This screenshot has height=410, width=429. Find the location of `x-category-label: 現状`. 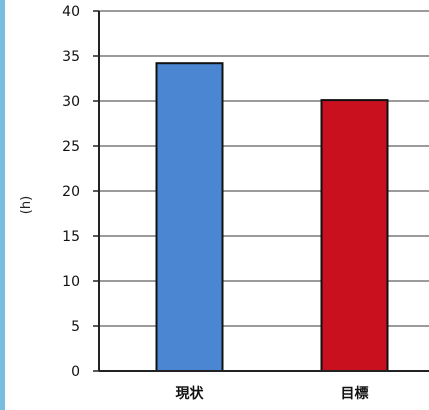

x-category-label: 現状 is located at coordinates (190, 393).